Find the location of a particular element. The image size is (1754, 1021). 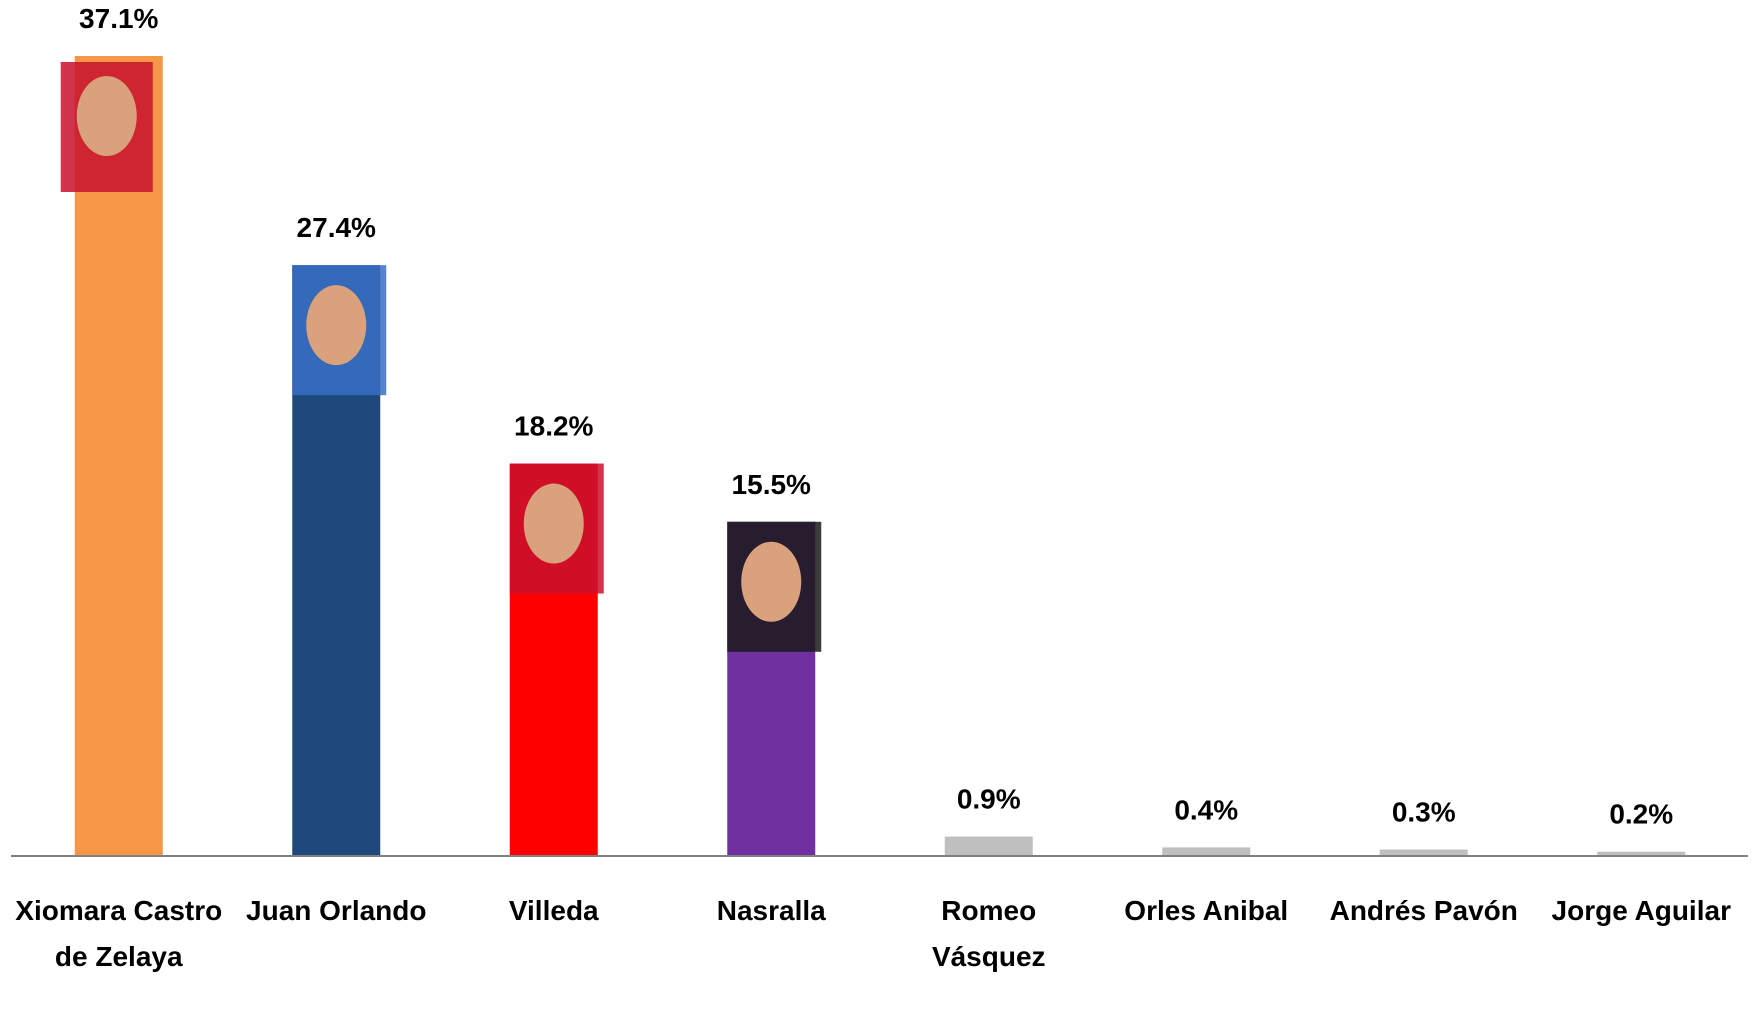

category-label: Jorge Aguilar is located at coordinates (1641, 910).